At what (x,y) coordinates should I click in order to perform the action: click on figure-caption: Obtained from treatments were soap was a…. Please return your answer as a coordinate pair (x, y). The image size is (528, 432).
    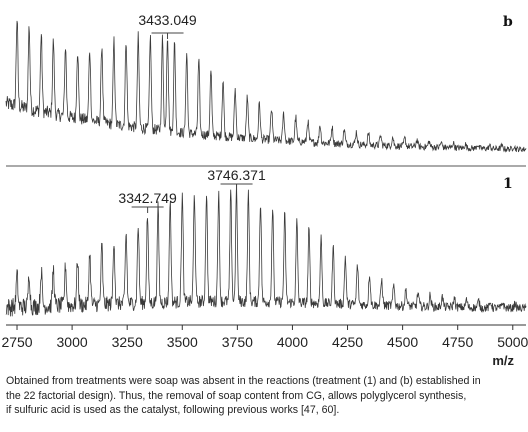
    Looking at the image, I should click on (264, 396).